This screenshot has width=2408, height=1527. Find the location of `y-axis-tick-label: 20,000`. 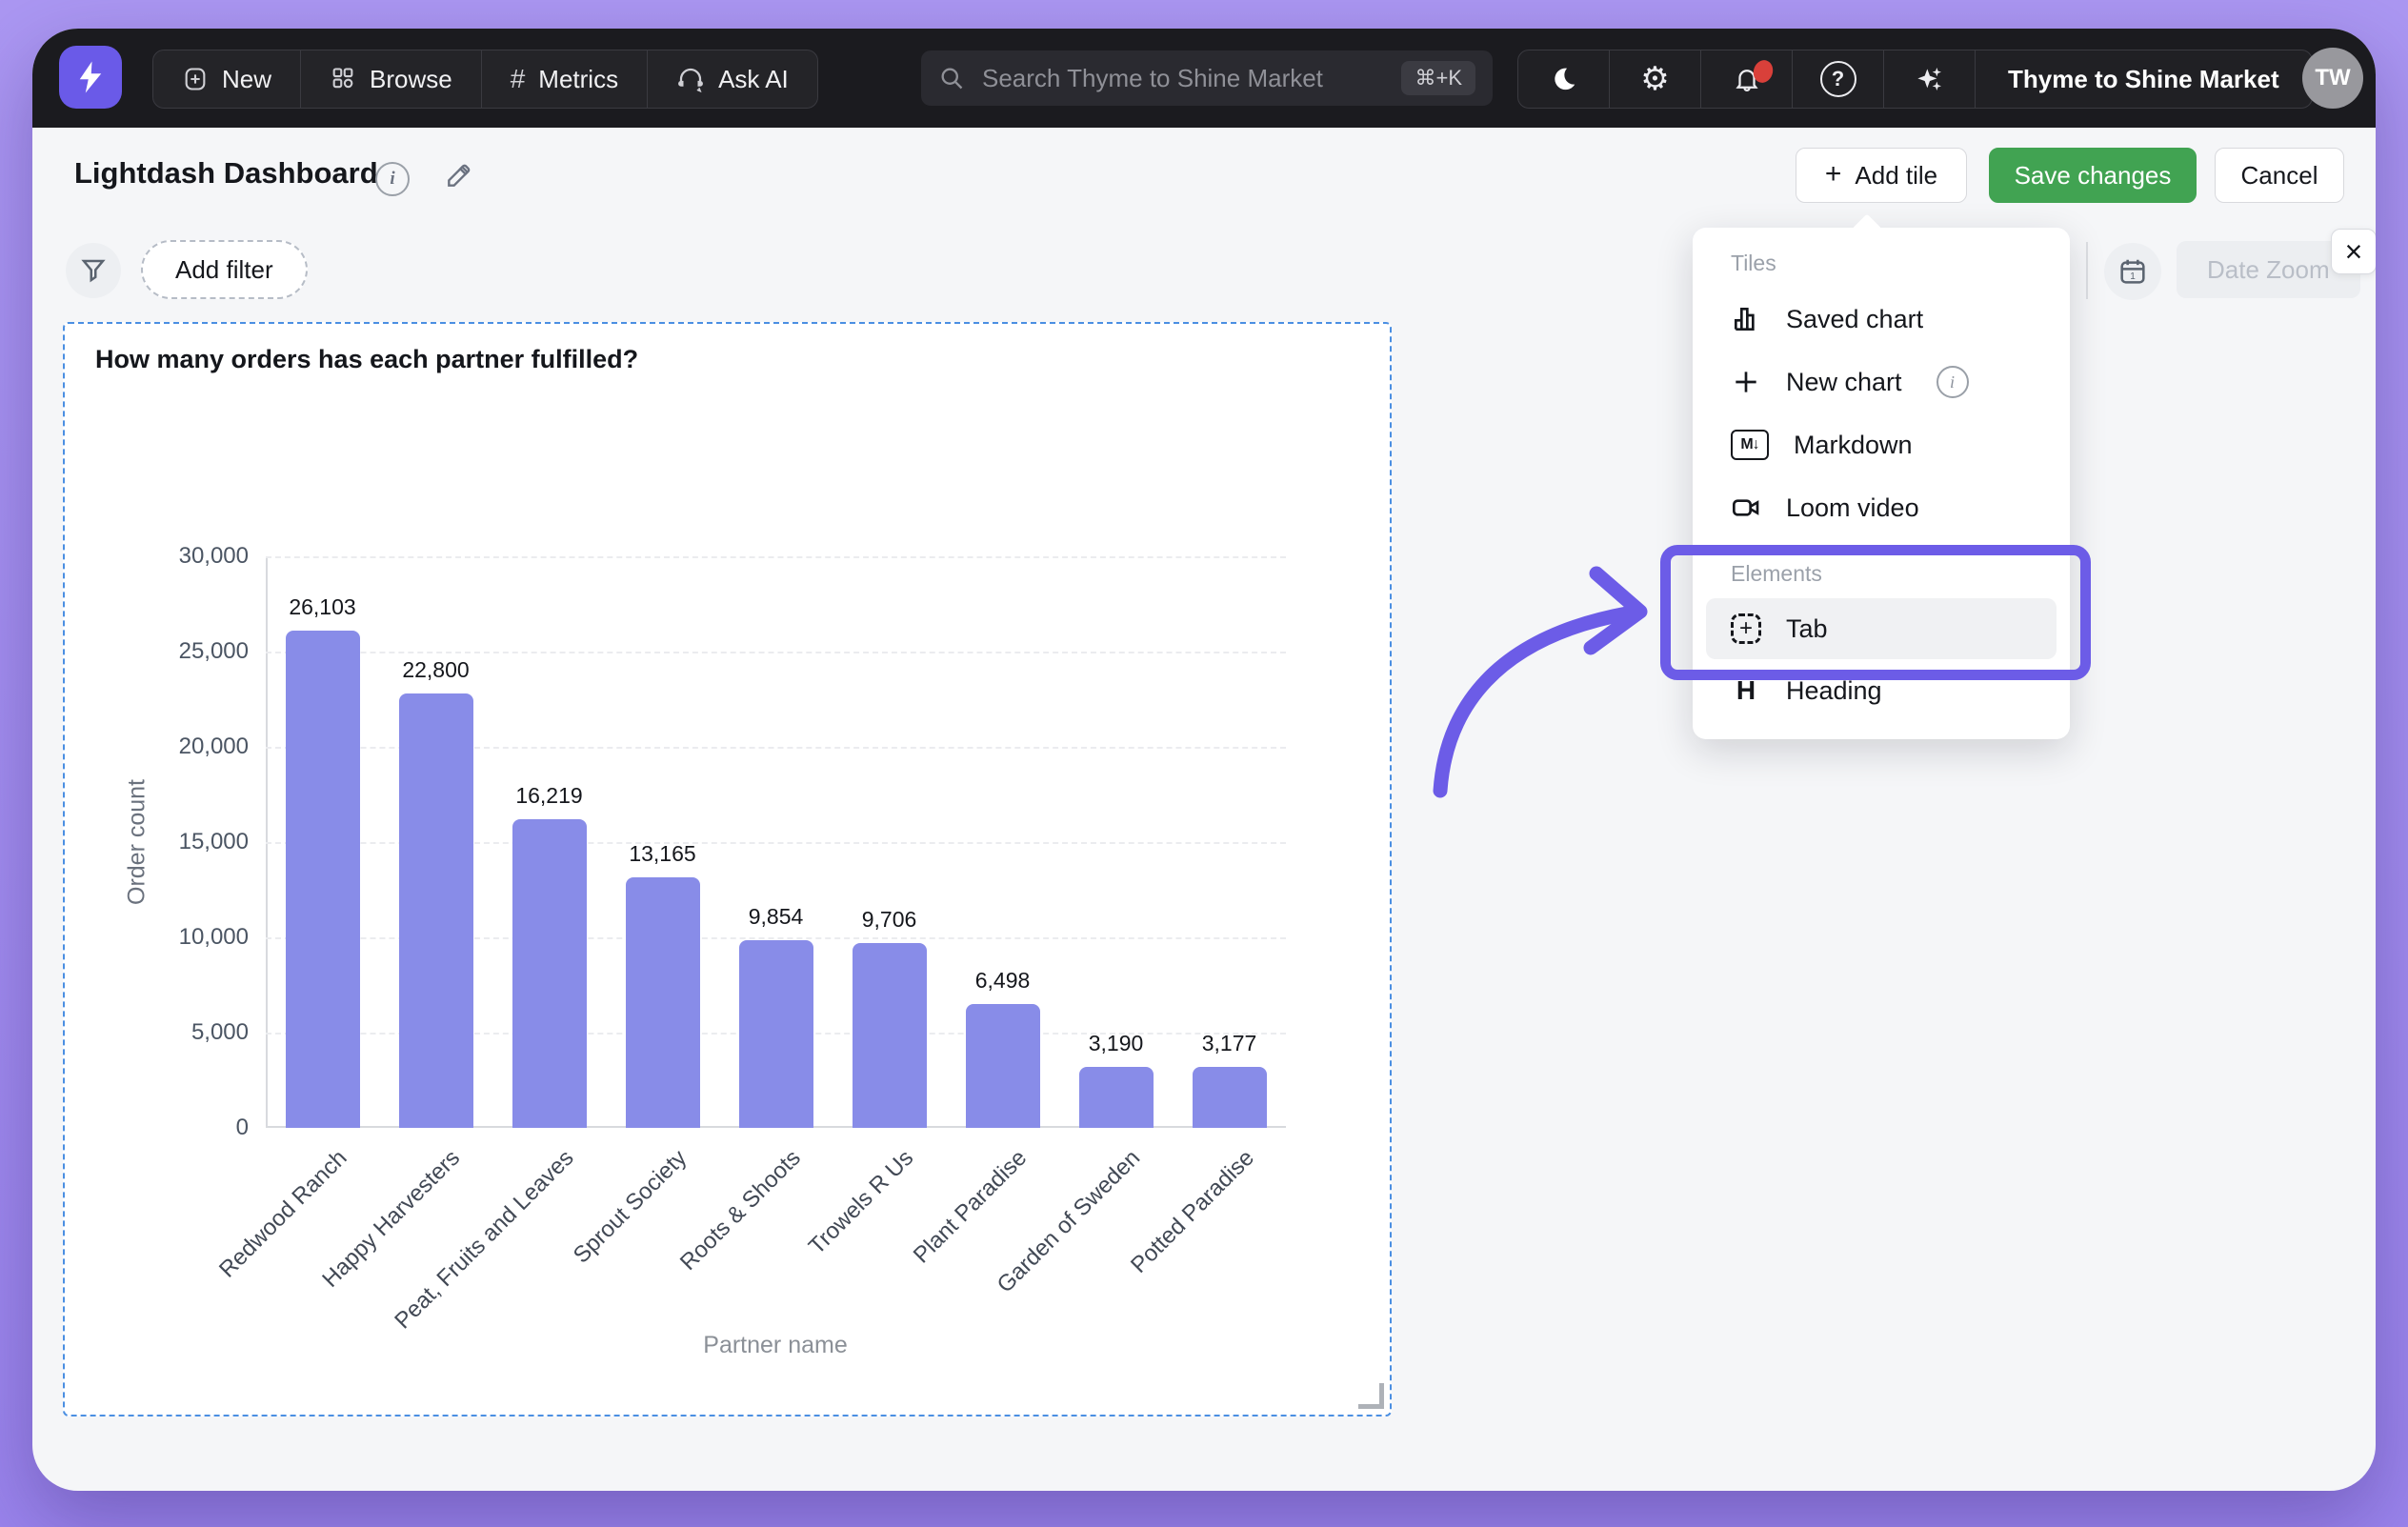

y-axis-tick-label: 20,000 is located at coordinates (213, 746).